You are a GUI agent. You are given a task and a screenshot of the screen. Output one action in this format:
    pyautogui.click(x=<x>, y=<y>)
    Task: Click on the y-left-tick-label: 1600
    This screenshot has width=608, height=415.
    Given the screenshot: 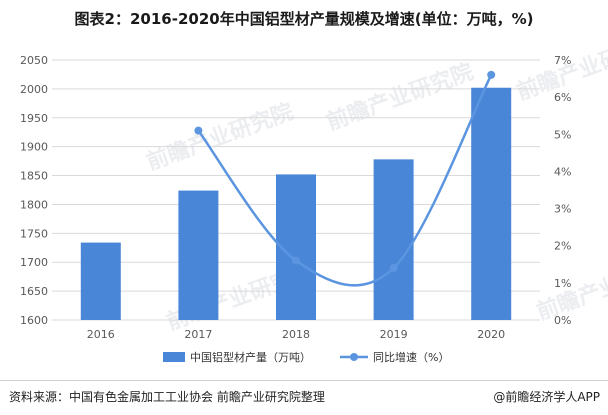 What is the action you would take?
    pyautogui.click(x=34, y=320)
    